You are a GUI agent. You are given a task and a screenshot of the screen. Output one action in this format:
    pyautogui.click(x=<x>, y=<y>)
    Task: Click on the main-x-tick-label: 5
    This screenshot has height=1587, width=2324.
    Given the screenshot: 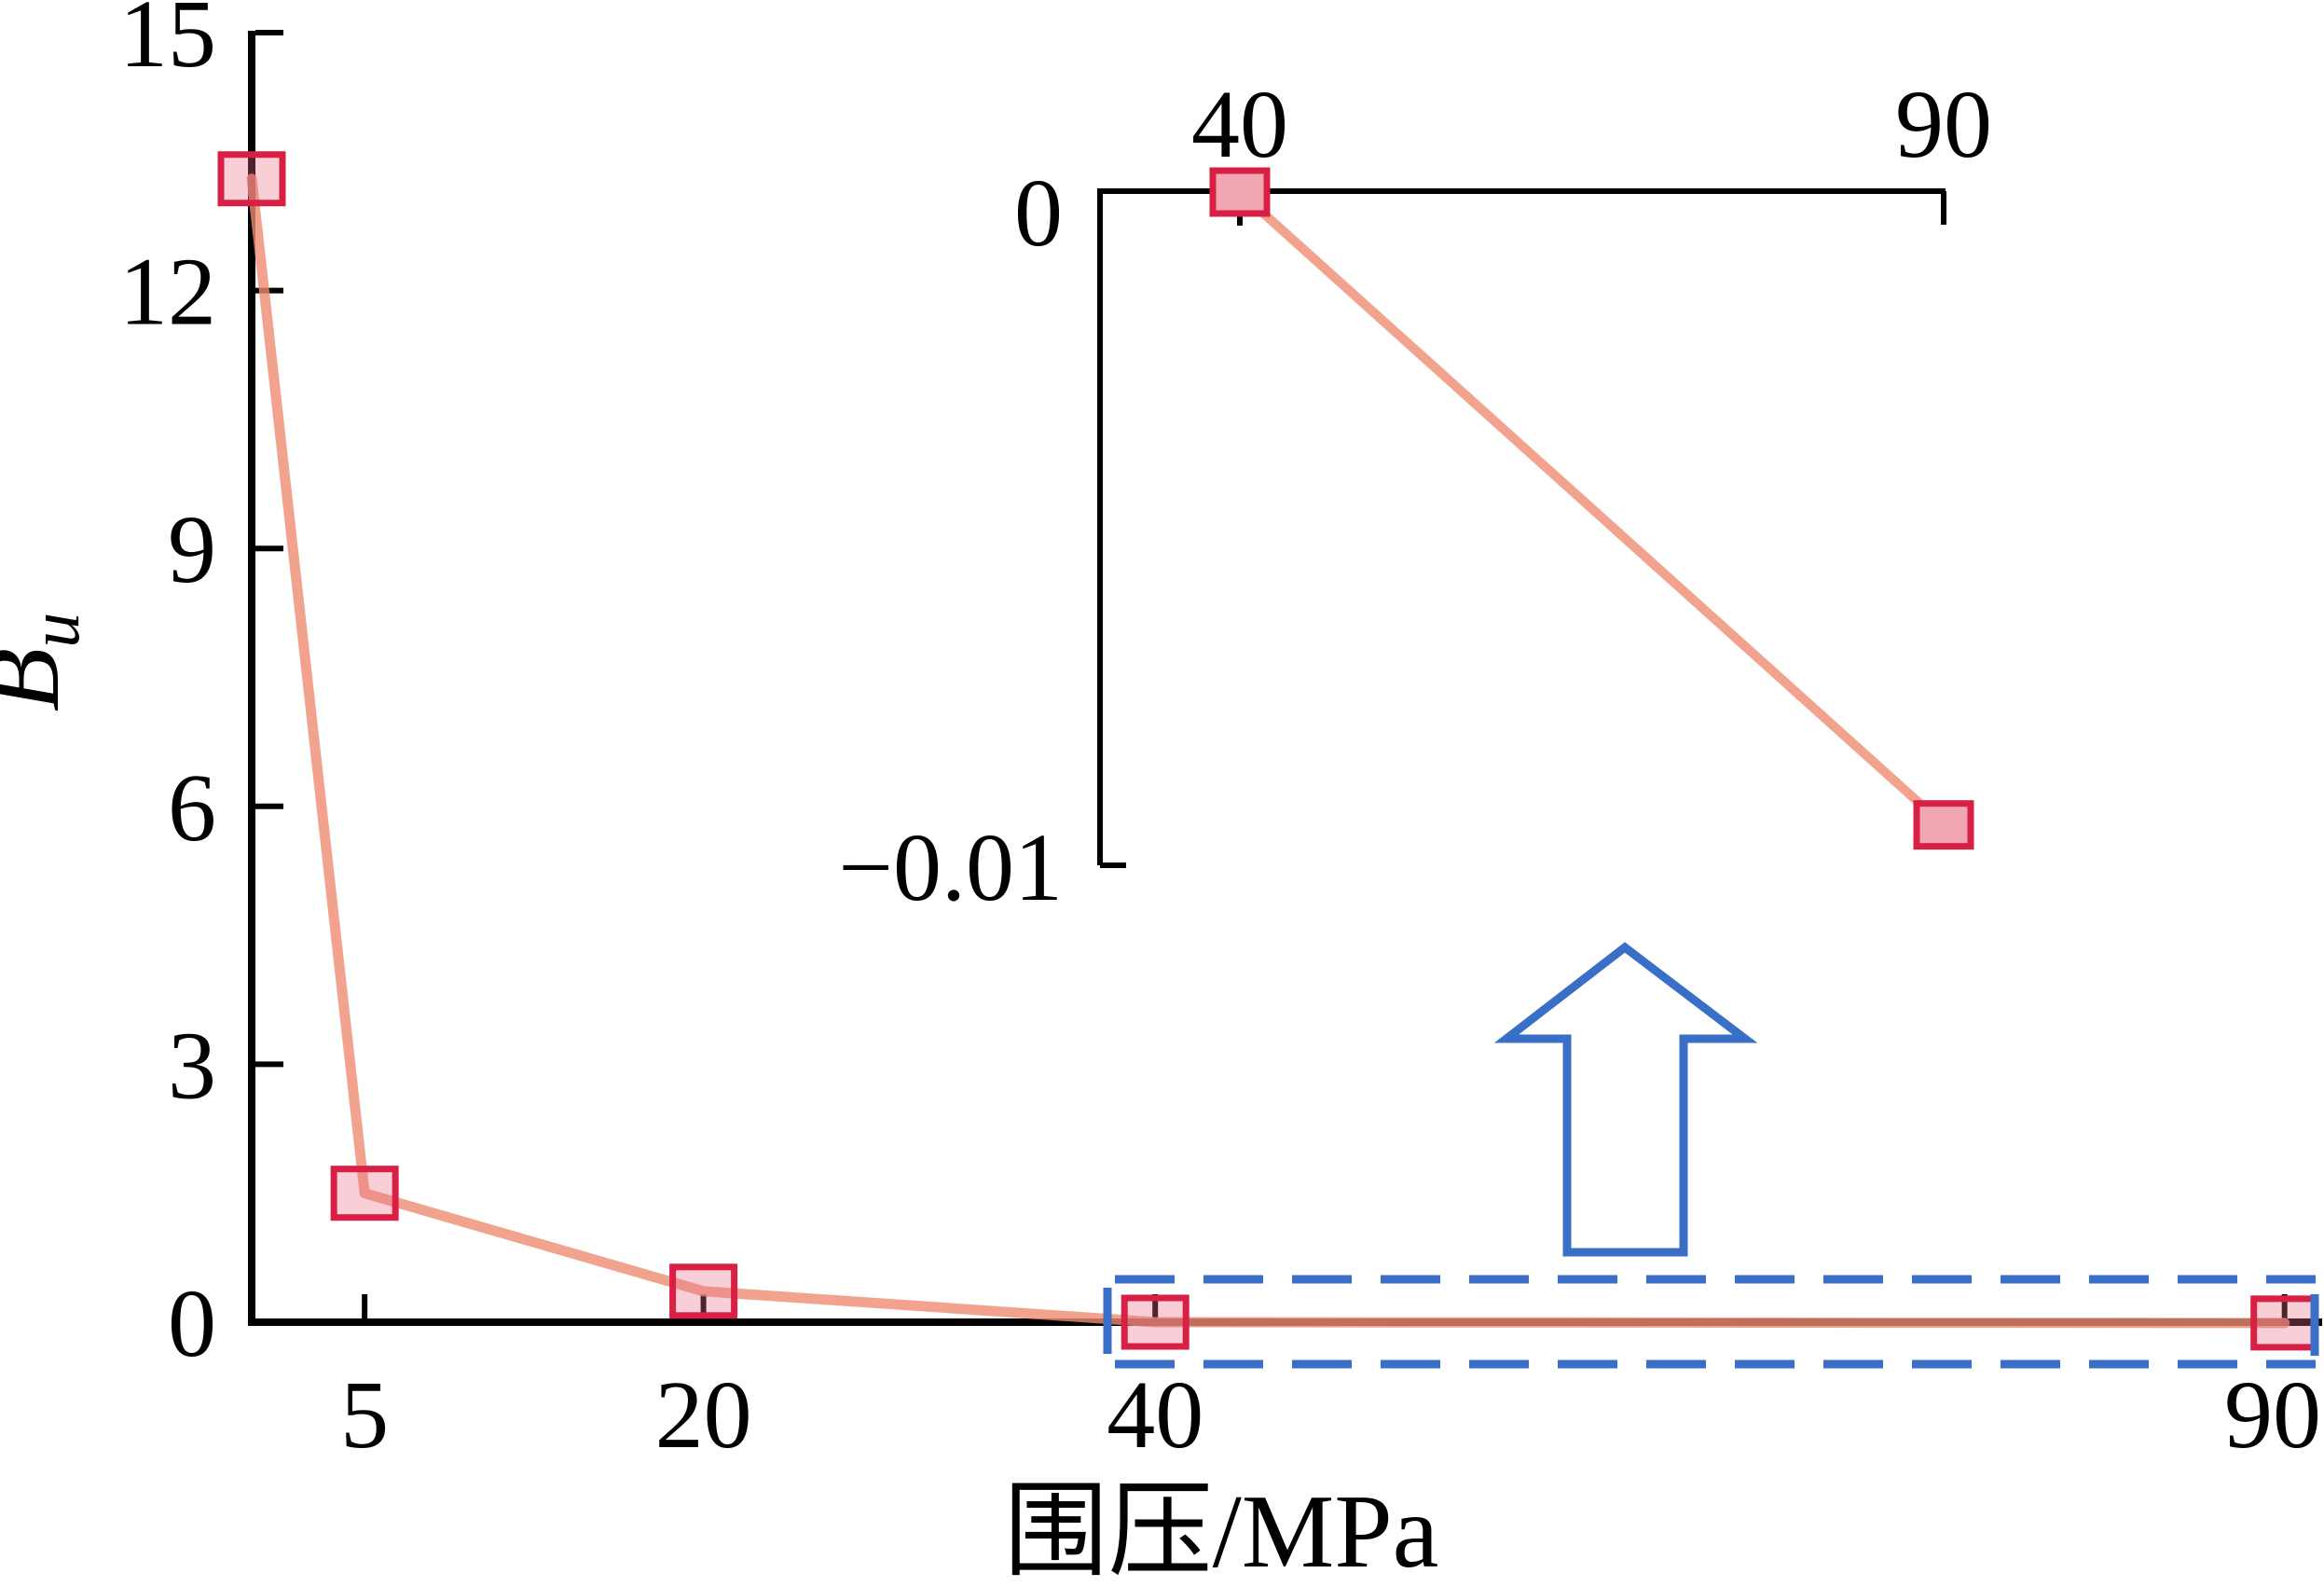 What is the action you would take?
    pyautogui.click(x=364, y=1415)
    